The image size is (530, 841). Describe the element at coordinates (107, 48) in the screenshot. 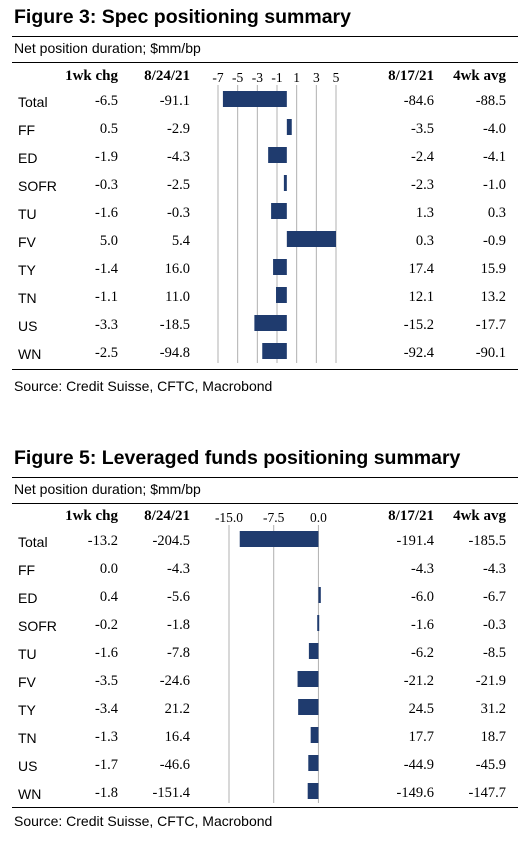

I see `figure-subtitle: Net position duration; $mm/bp` at that location.